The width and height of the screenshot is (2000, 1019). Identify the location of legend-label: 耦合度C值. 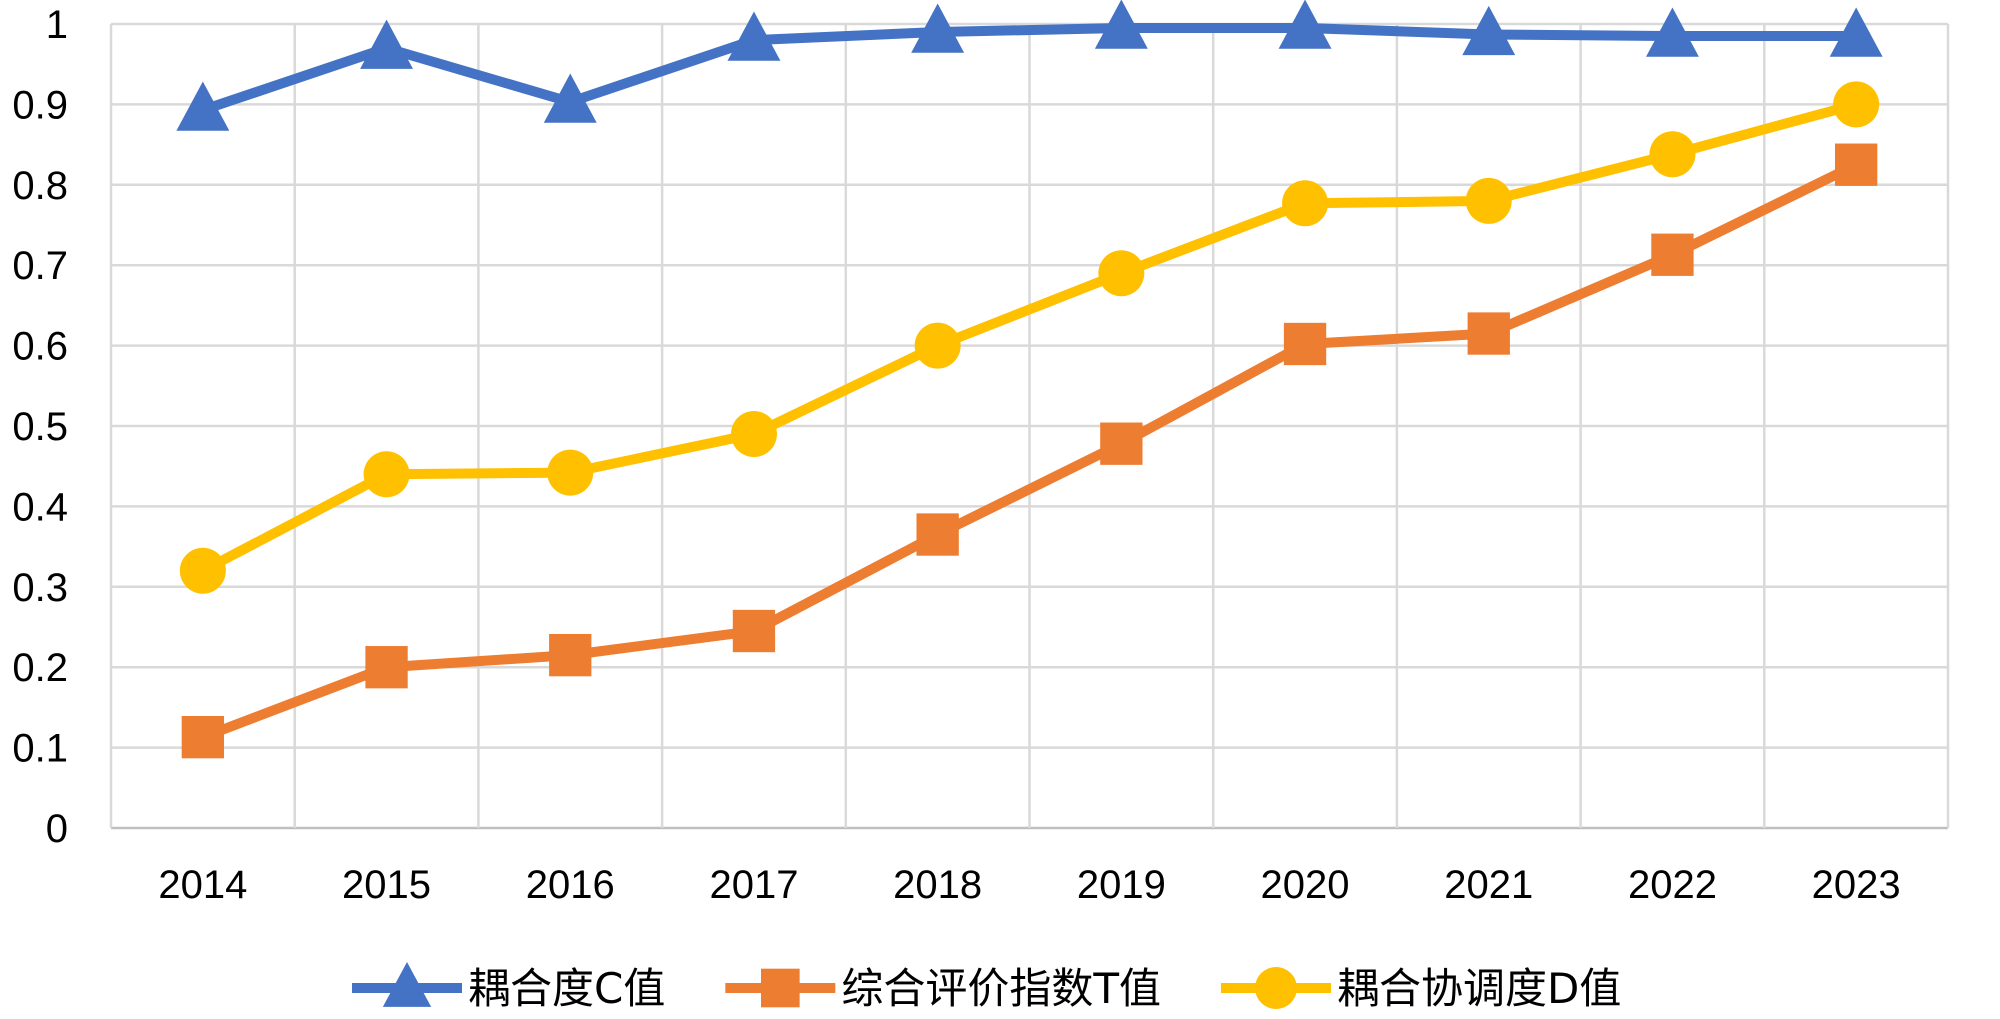
(566, 988).